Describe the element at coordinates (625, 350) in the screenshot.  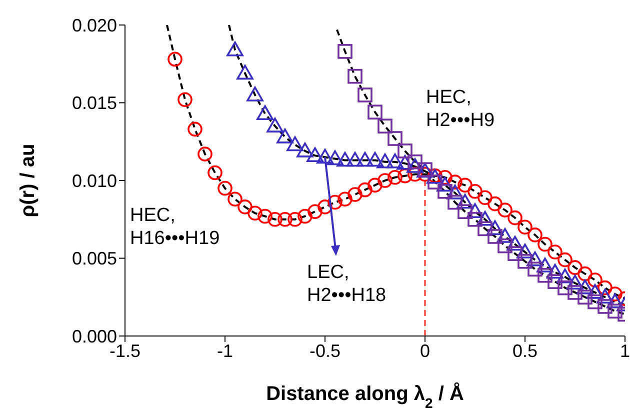
I see `x-tick-label: 1` at that location.